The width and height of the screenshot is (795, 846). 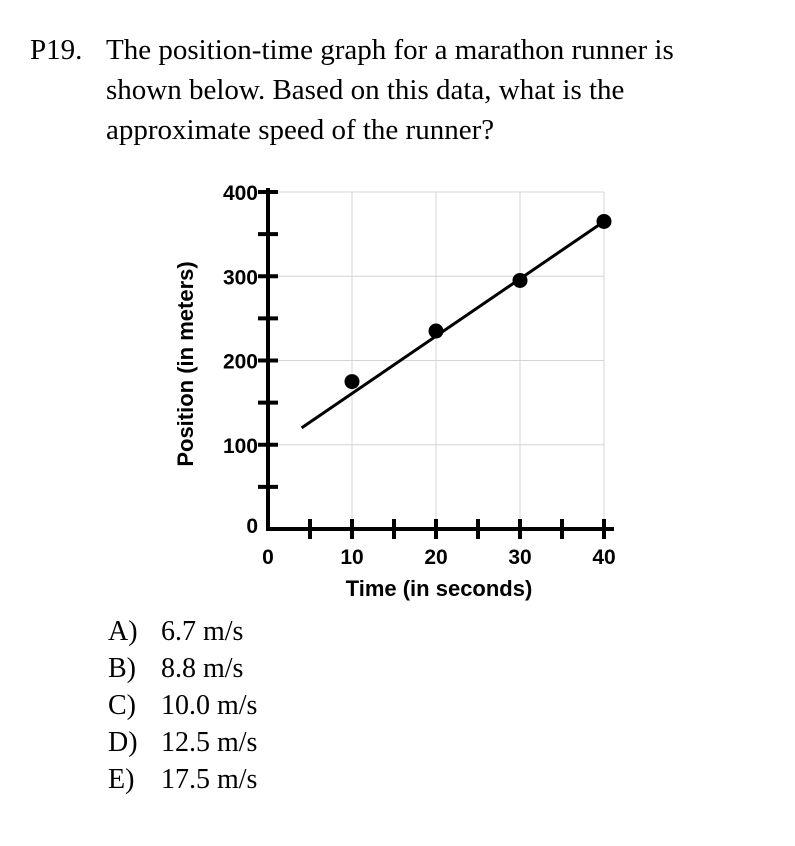 I want to click on choice-letter: D), so click(x=123, y=742).